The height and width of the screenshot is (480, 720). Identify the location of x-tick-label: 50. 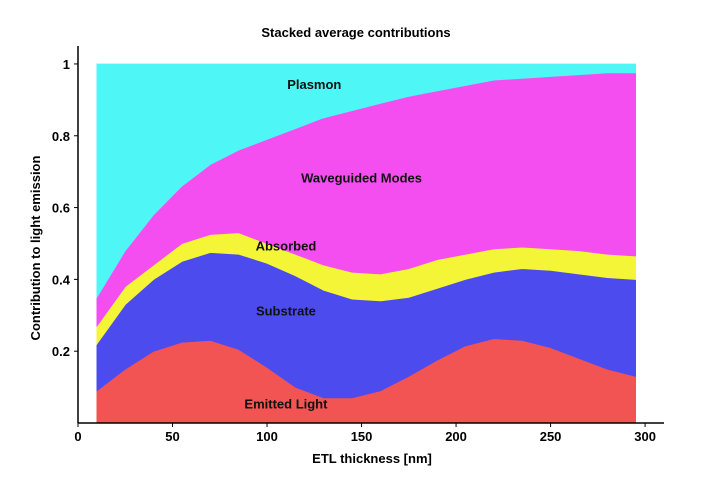
(172, 436).